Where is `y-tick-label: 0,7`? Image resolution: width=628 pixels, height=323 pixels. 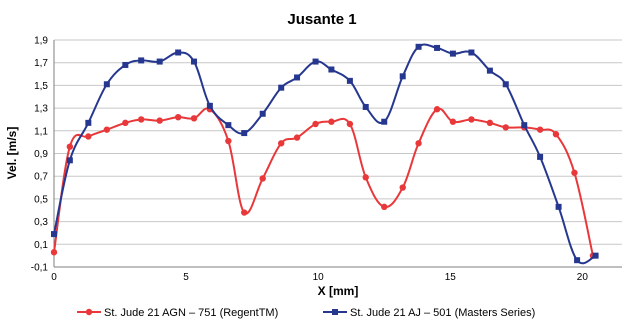
y-tick-label: 0,7 is located at coordinates (41, 177).